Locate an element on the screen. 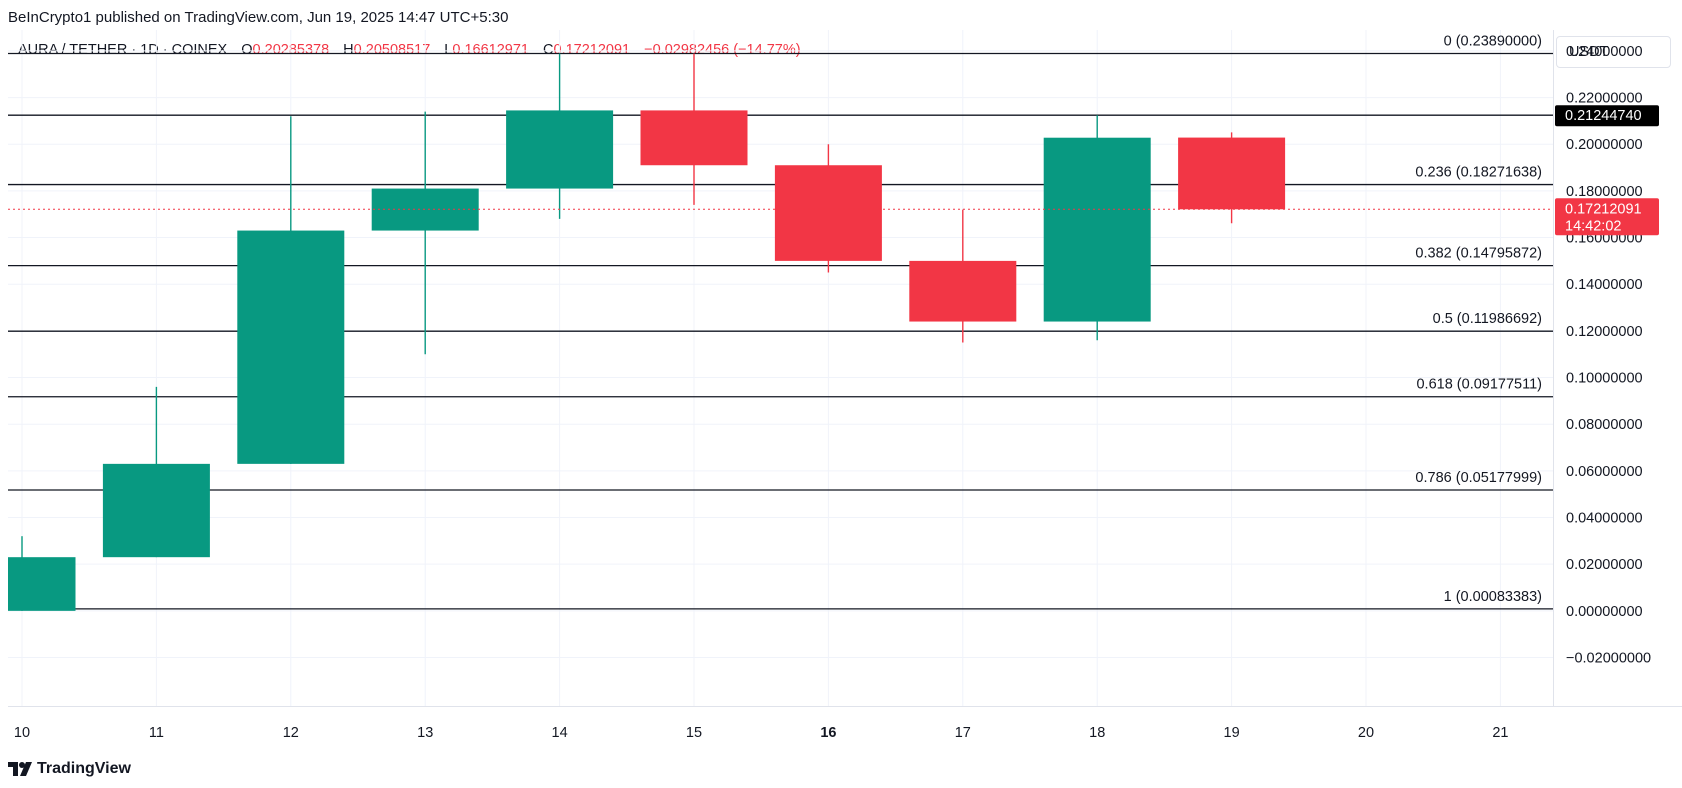 The height and width of the screenshot is (788, 1682). x-axis-tick-label: 19 is located at coordinates (1232, 733).